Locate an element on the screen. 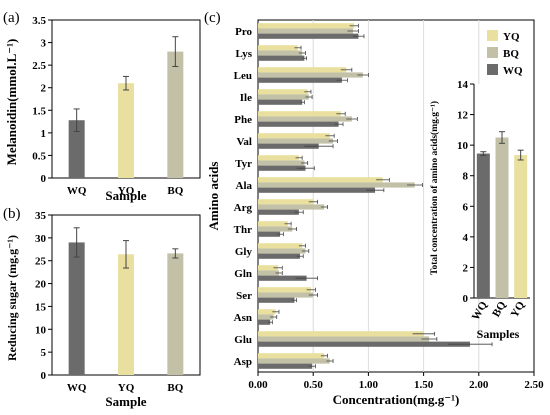 This screenshot has height=415, width=550. ytick-label: 0.5 is located at coordinates (39, 156).